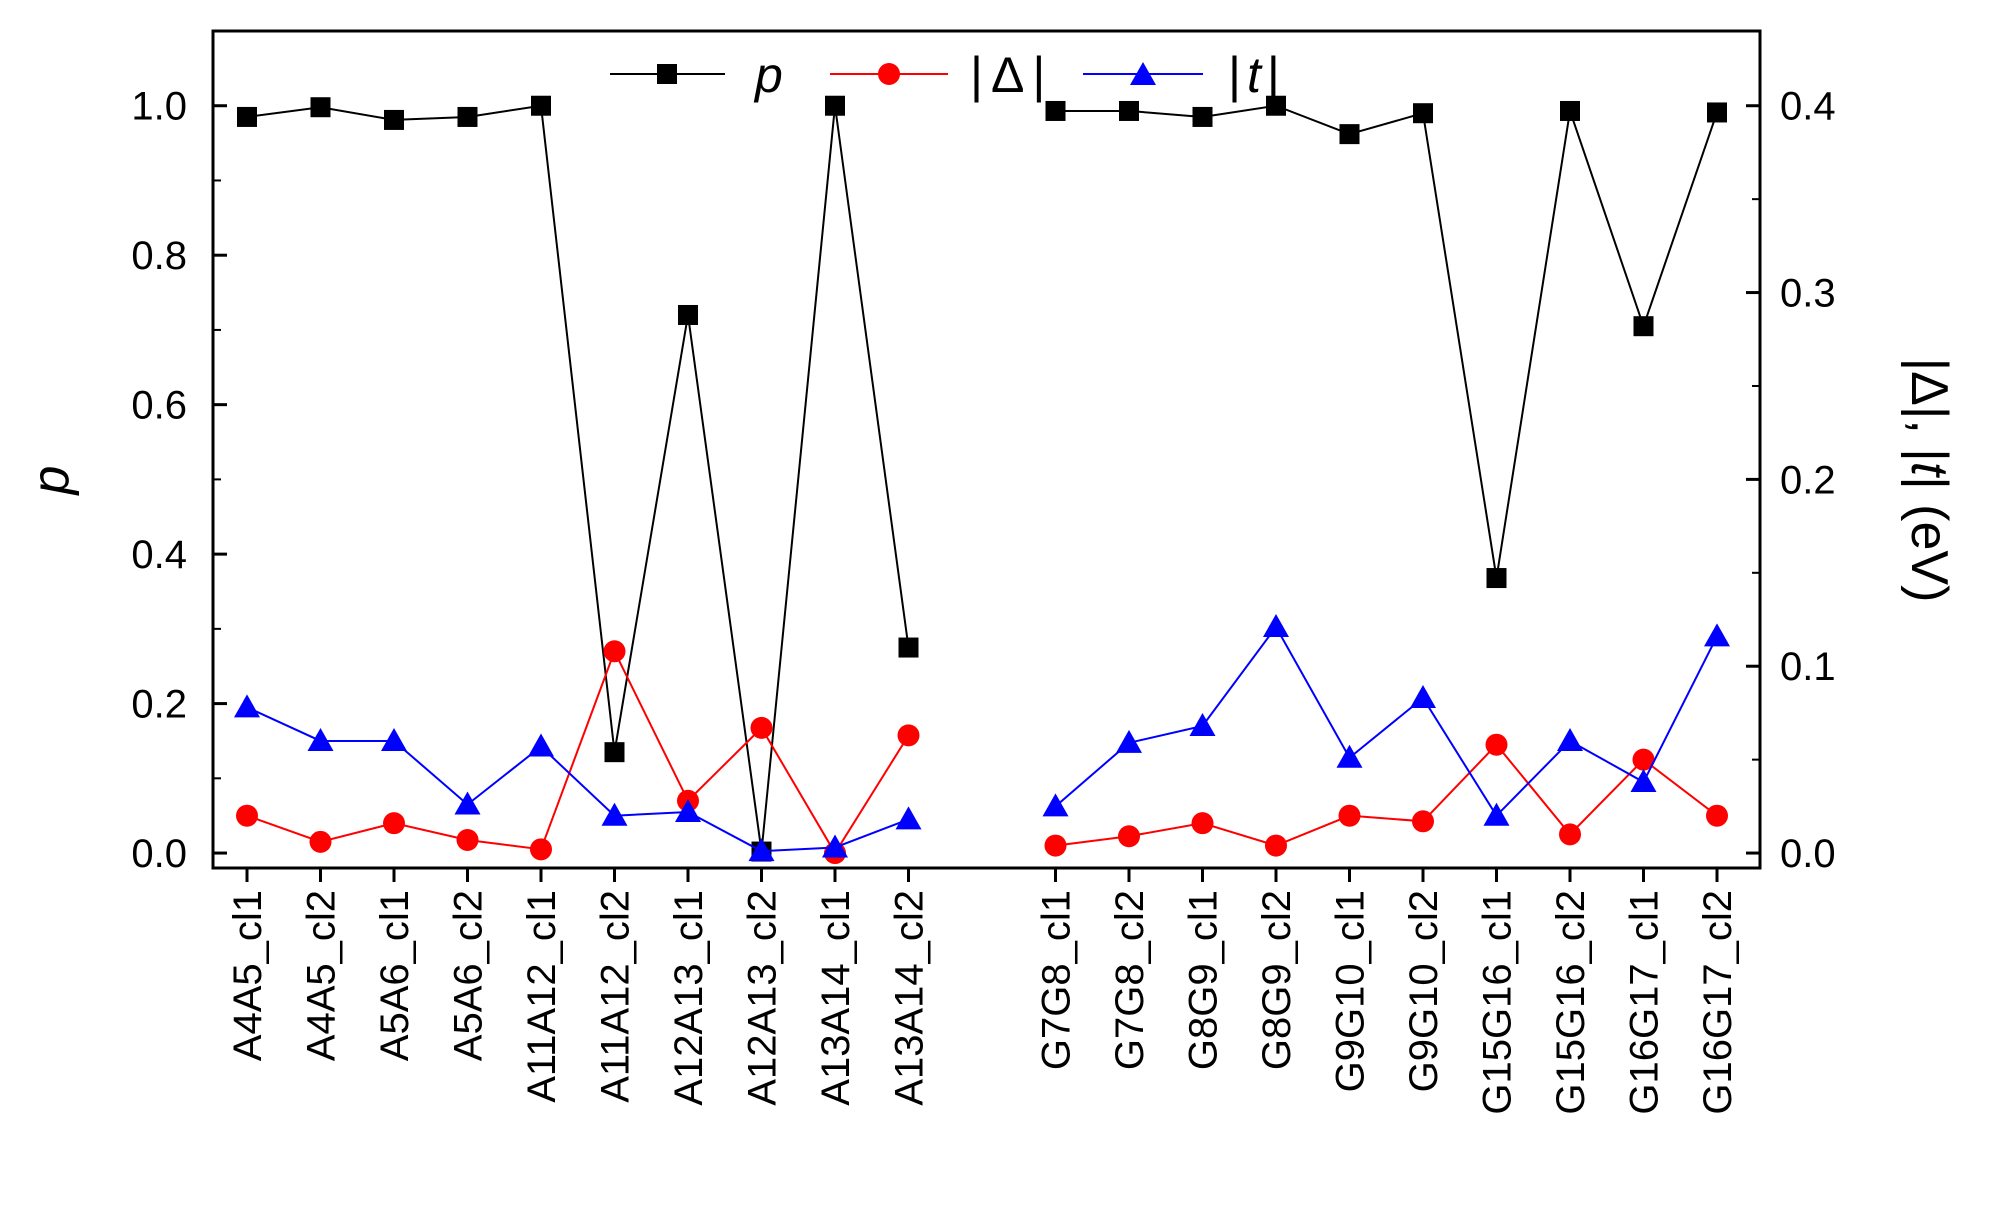 The width and height of the screenshot is (1991, 1221). Describe the element at coordinates (1424, 991) in the screenshot. I see `x-tick-label: G9G10_cl2` at that location.